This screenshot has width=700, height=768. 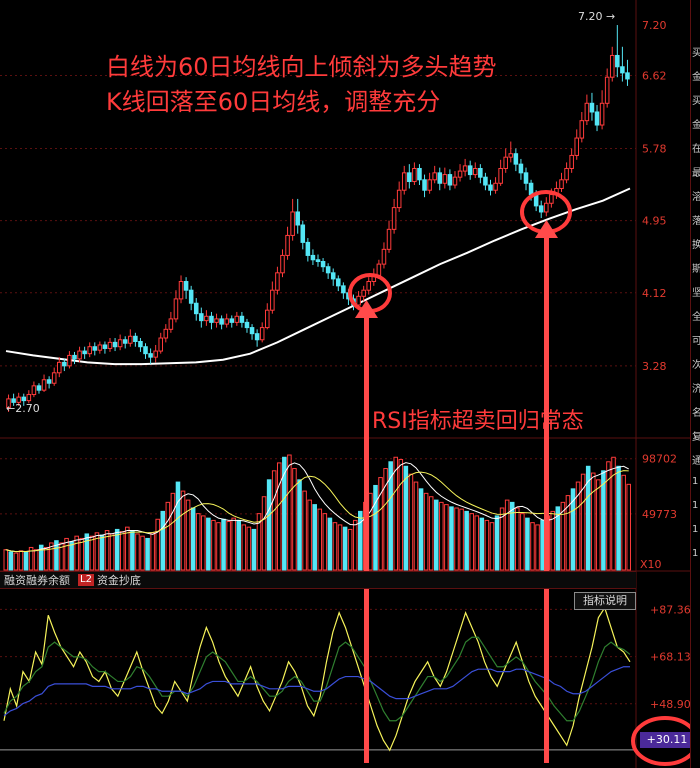 I want to click on tab-fund-bottom-label: 资金抄底, so click(x=118, y=580).